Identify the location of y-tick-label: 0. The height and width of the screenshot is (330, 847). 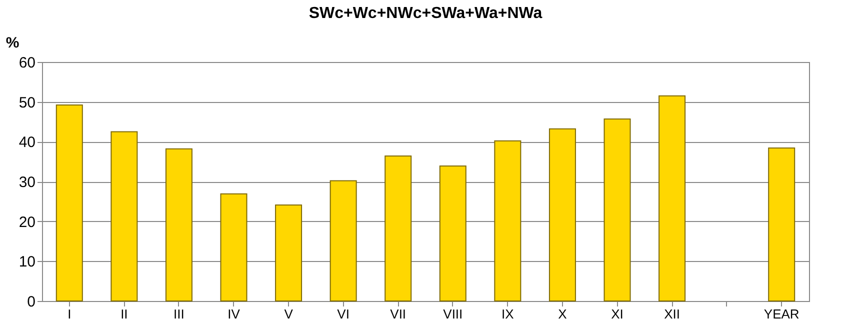
(31, 302).